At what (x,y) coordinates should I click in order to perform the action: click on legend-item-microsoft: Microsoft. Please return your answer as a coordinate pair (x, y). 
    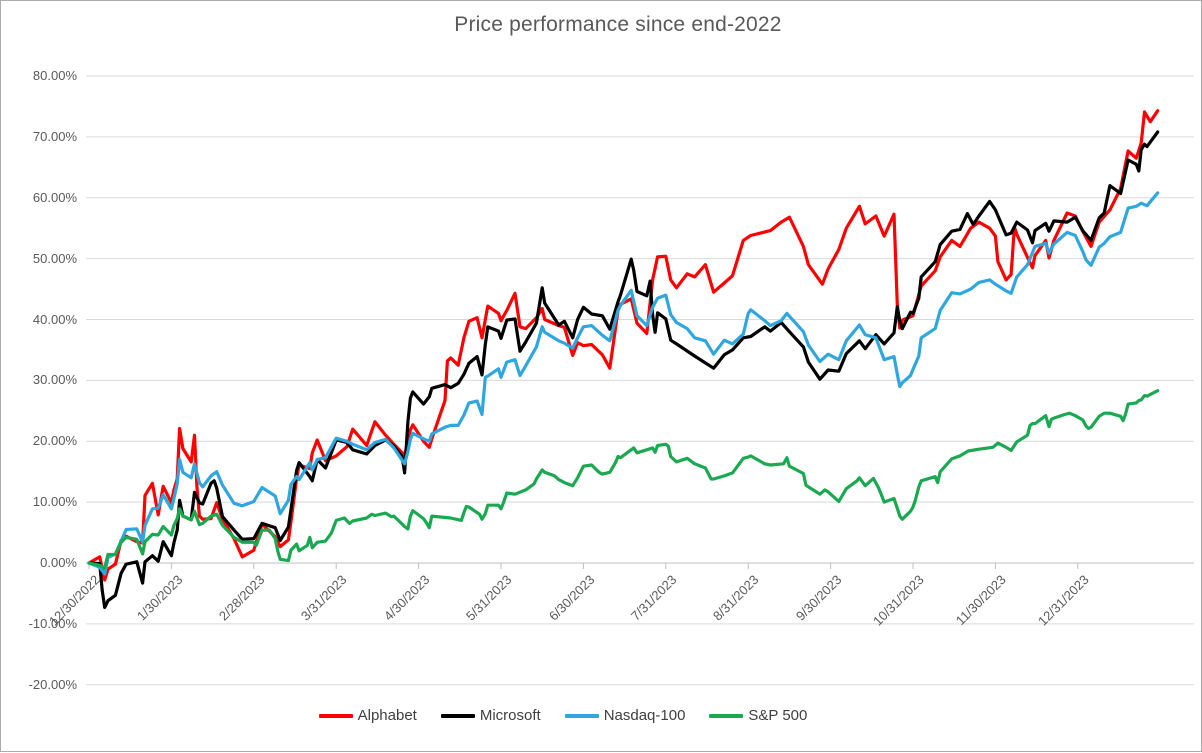
    Looking at the image, I should click on (490, 715).